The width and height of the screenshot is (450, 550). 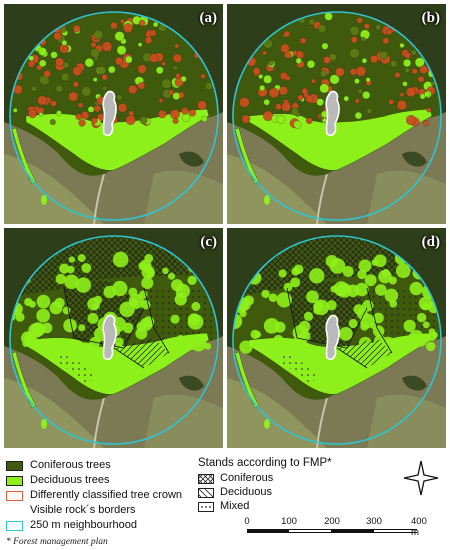 I want to click on legend-label-diff: Differently classified tree crown, so click(x=106, y=495).